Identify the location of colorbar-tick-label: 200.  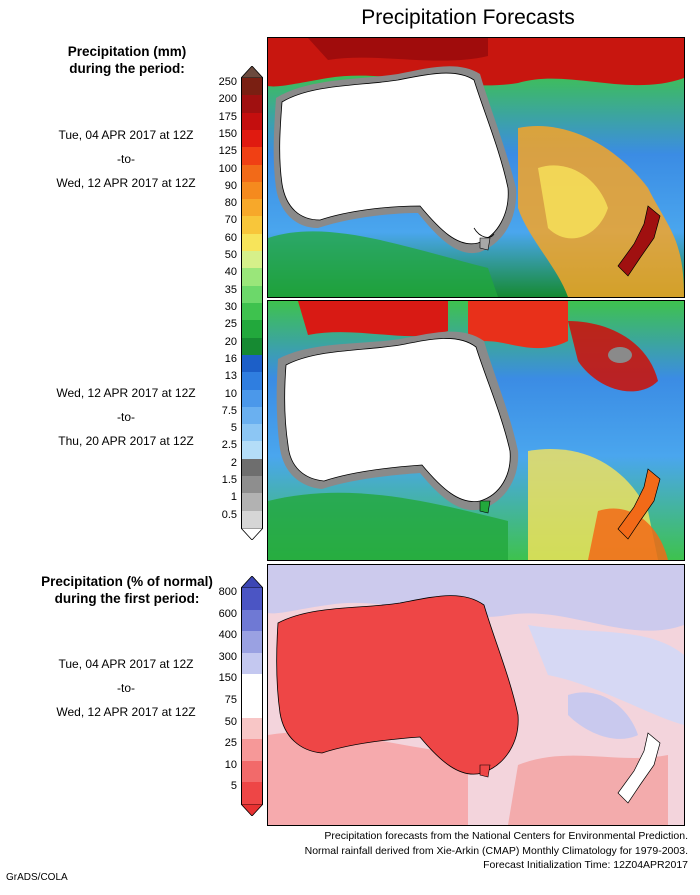
(227, 99).